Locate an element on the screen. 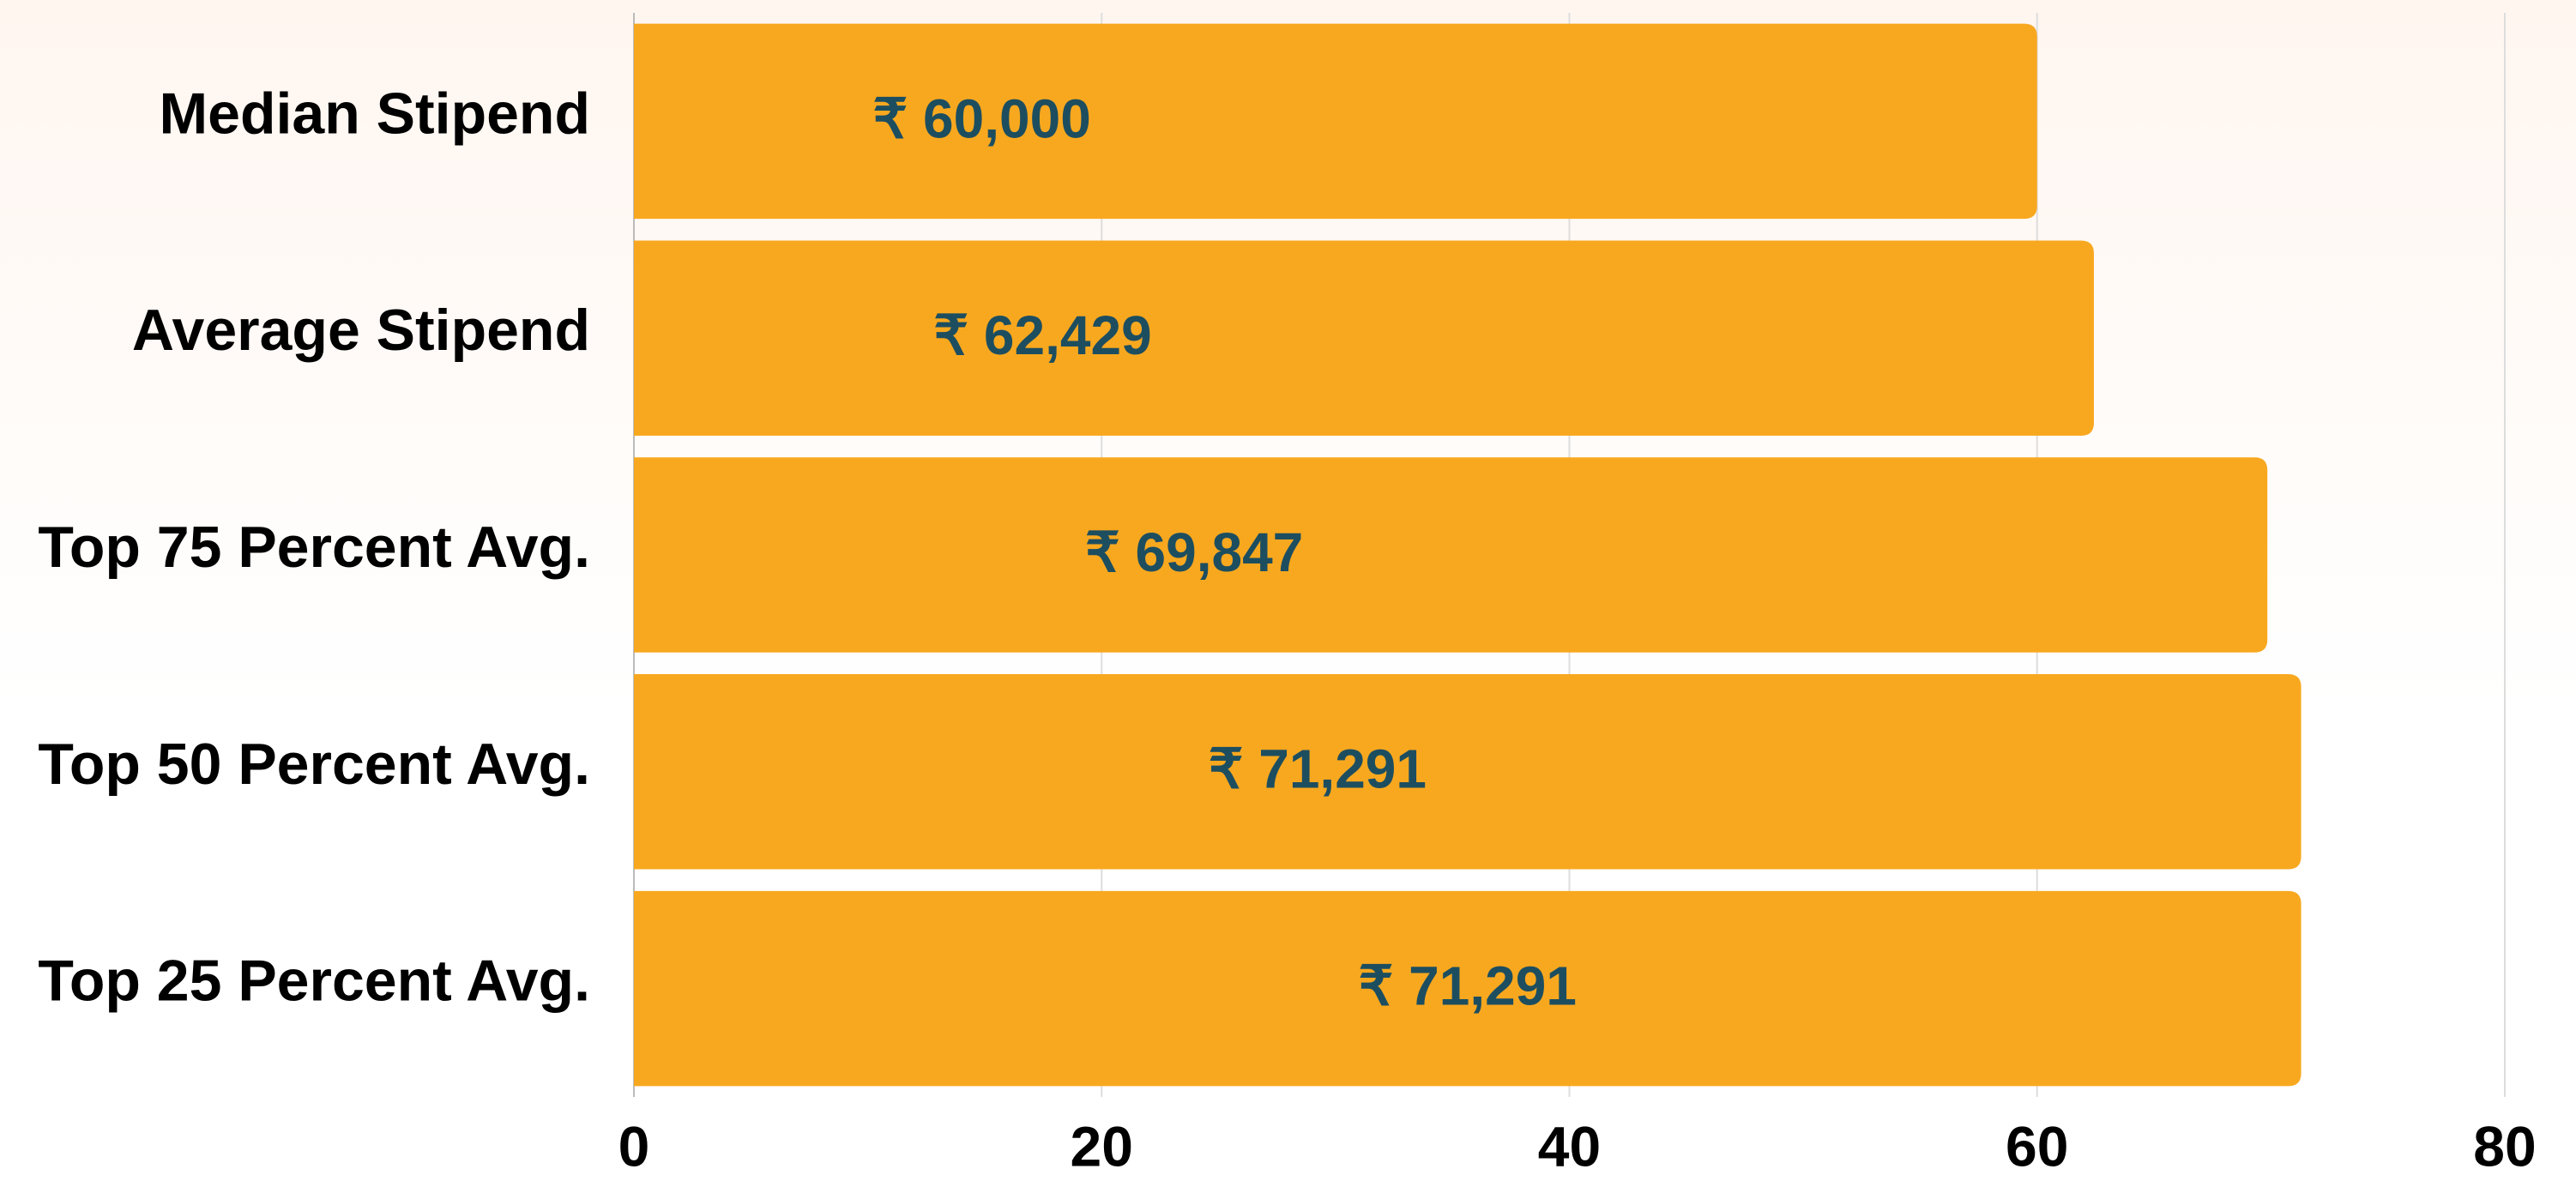  y-tick-label: Top 75 Percent Avg. is located at coordinates (314, 547).